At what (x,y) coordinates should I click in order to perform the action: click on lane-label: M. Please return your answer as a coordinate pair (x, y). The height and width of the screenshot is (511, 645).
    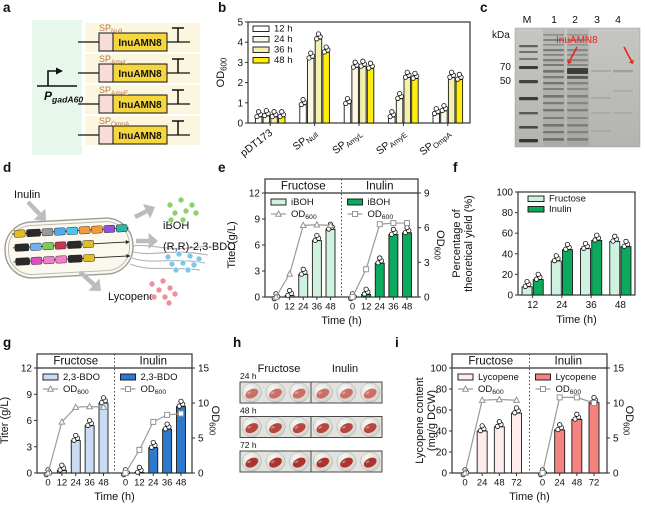
    Looking at the image, I should click on (527, 20).